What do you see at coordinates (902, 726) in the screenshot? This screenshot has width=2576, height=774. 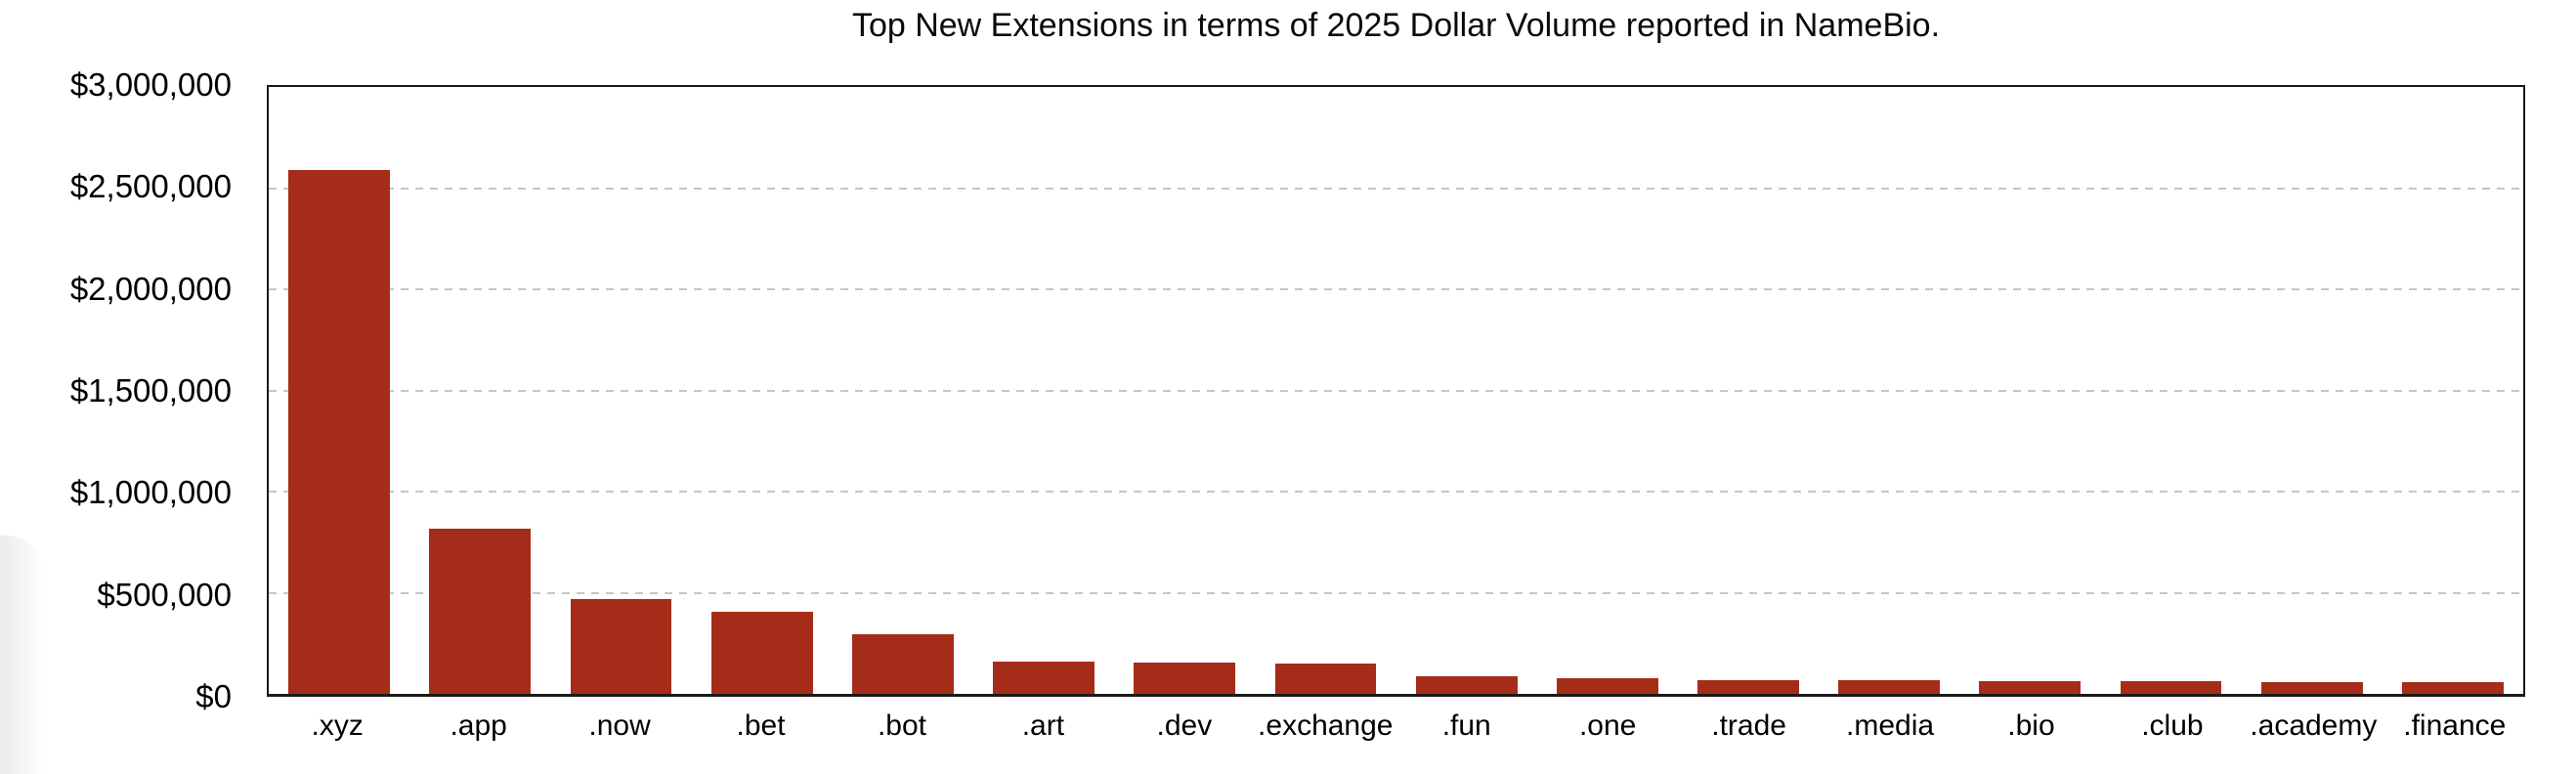 I see `x-tick-label: .bot` at bounding box center [902, 726].